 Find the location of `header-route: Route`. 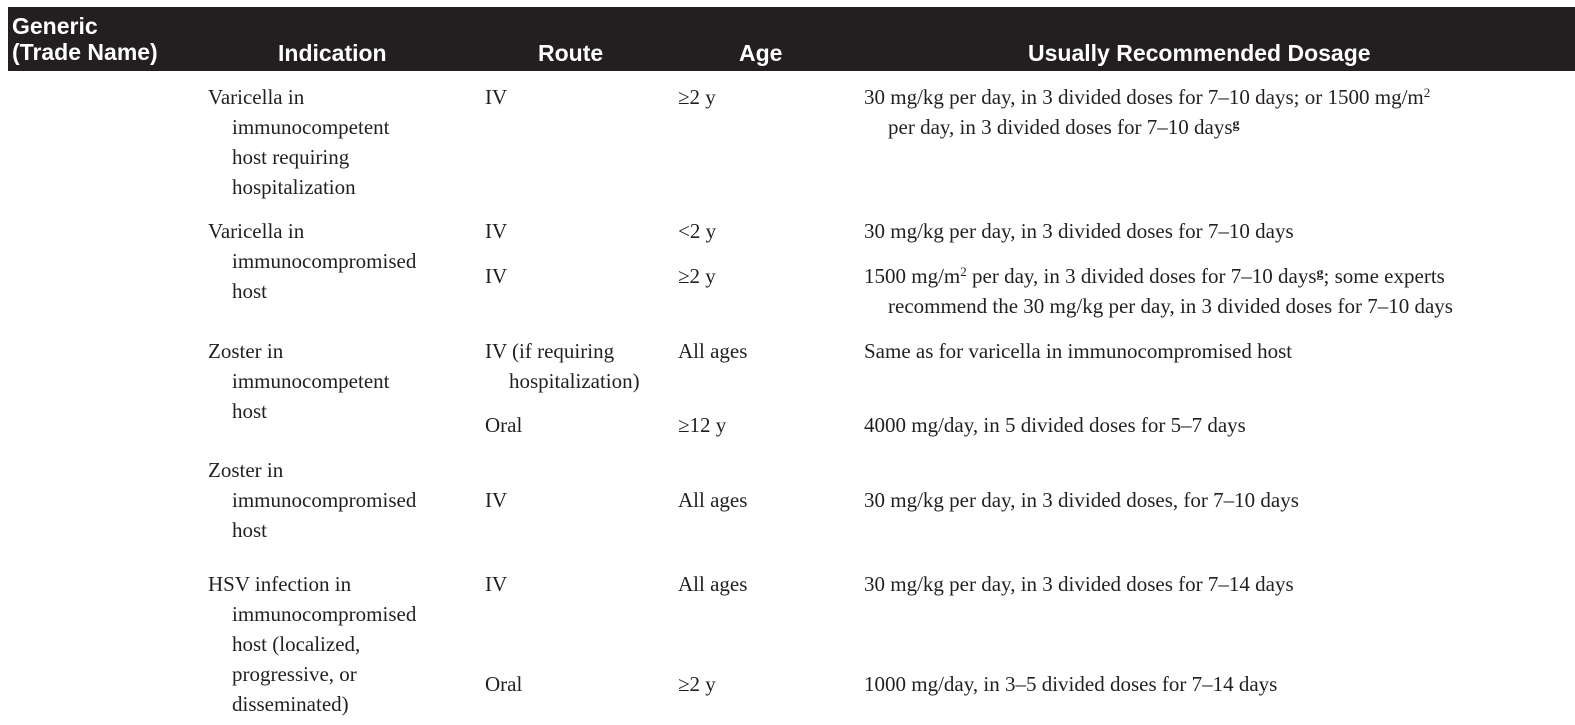

header-route: Route is located at coordinates (571, 53).